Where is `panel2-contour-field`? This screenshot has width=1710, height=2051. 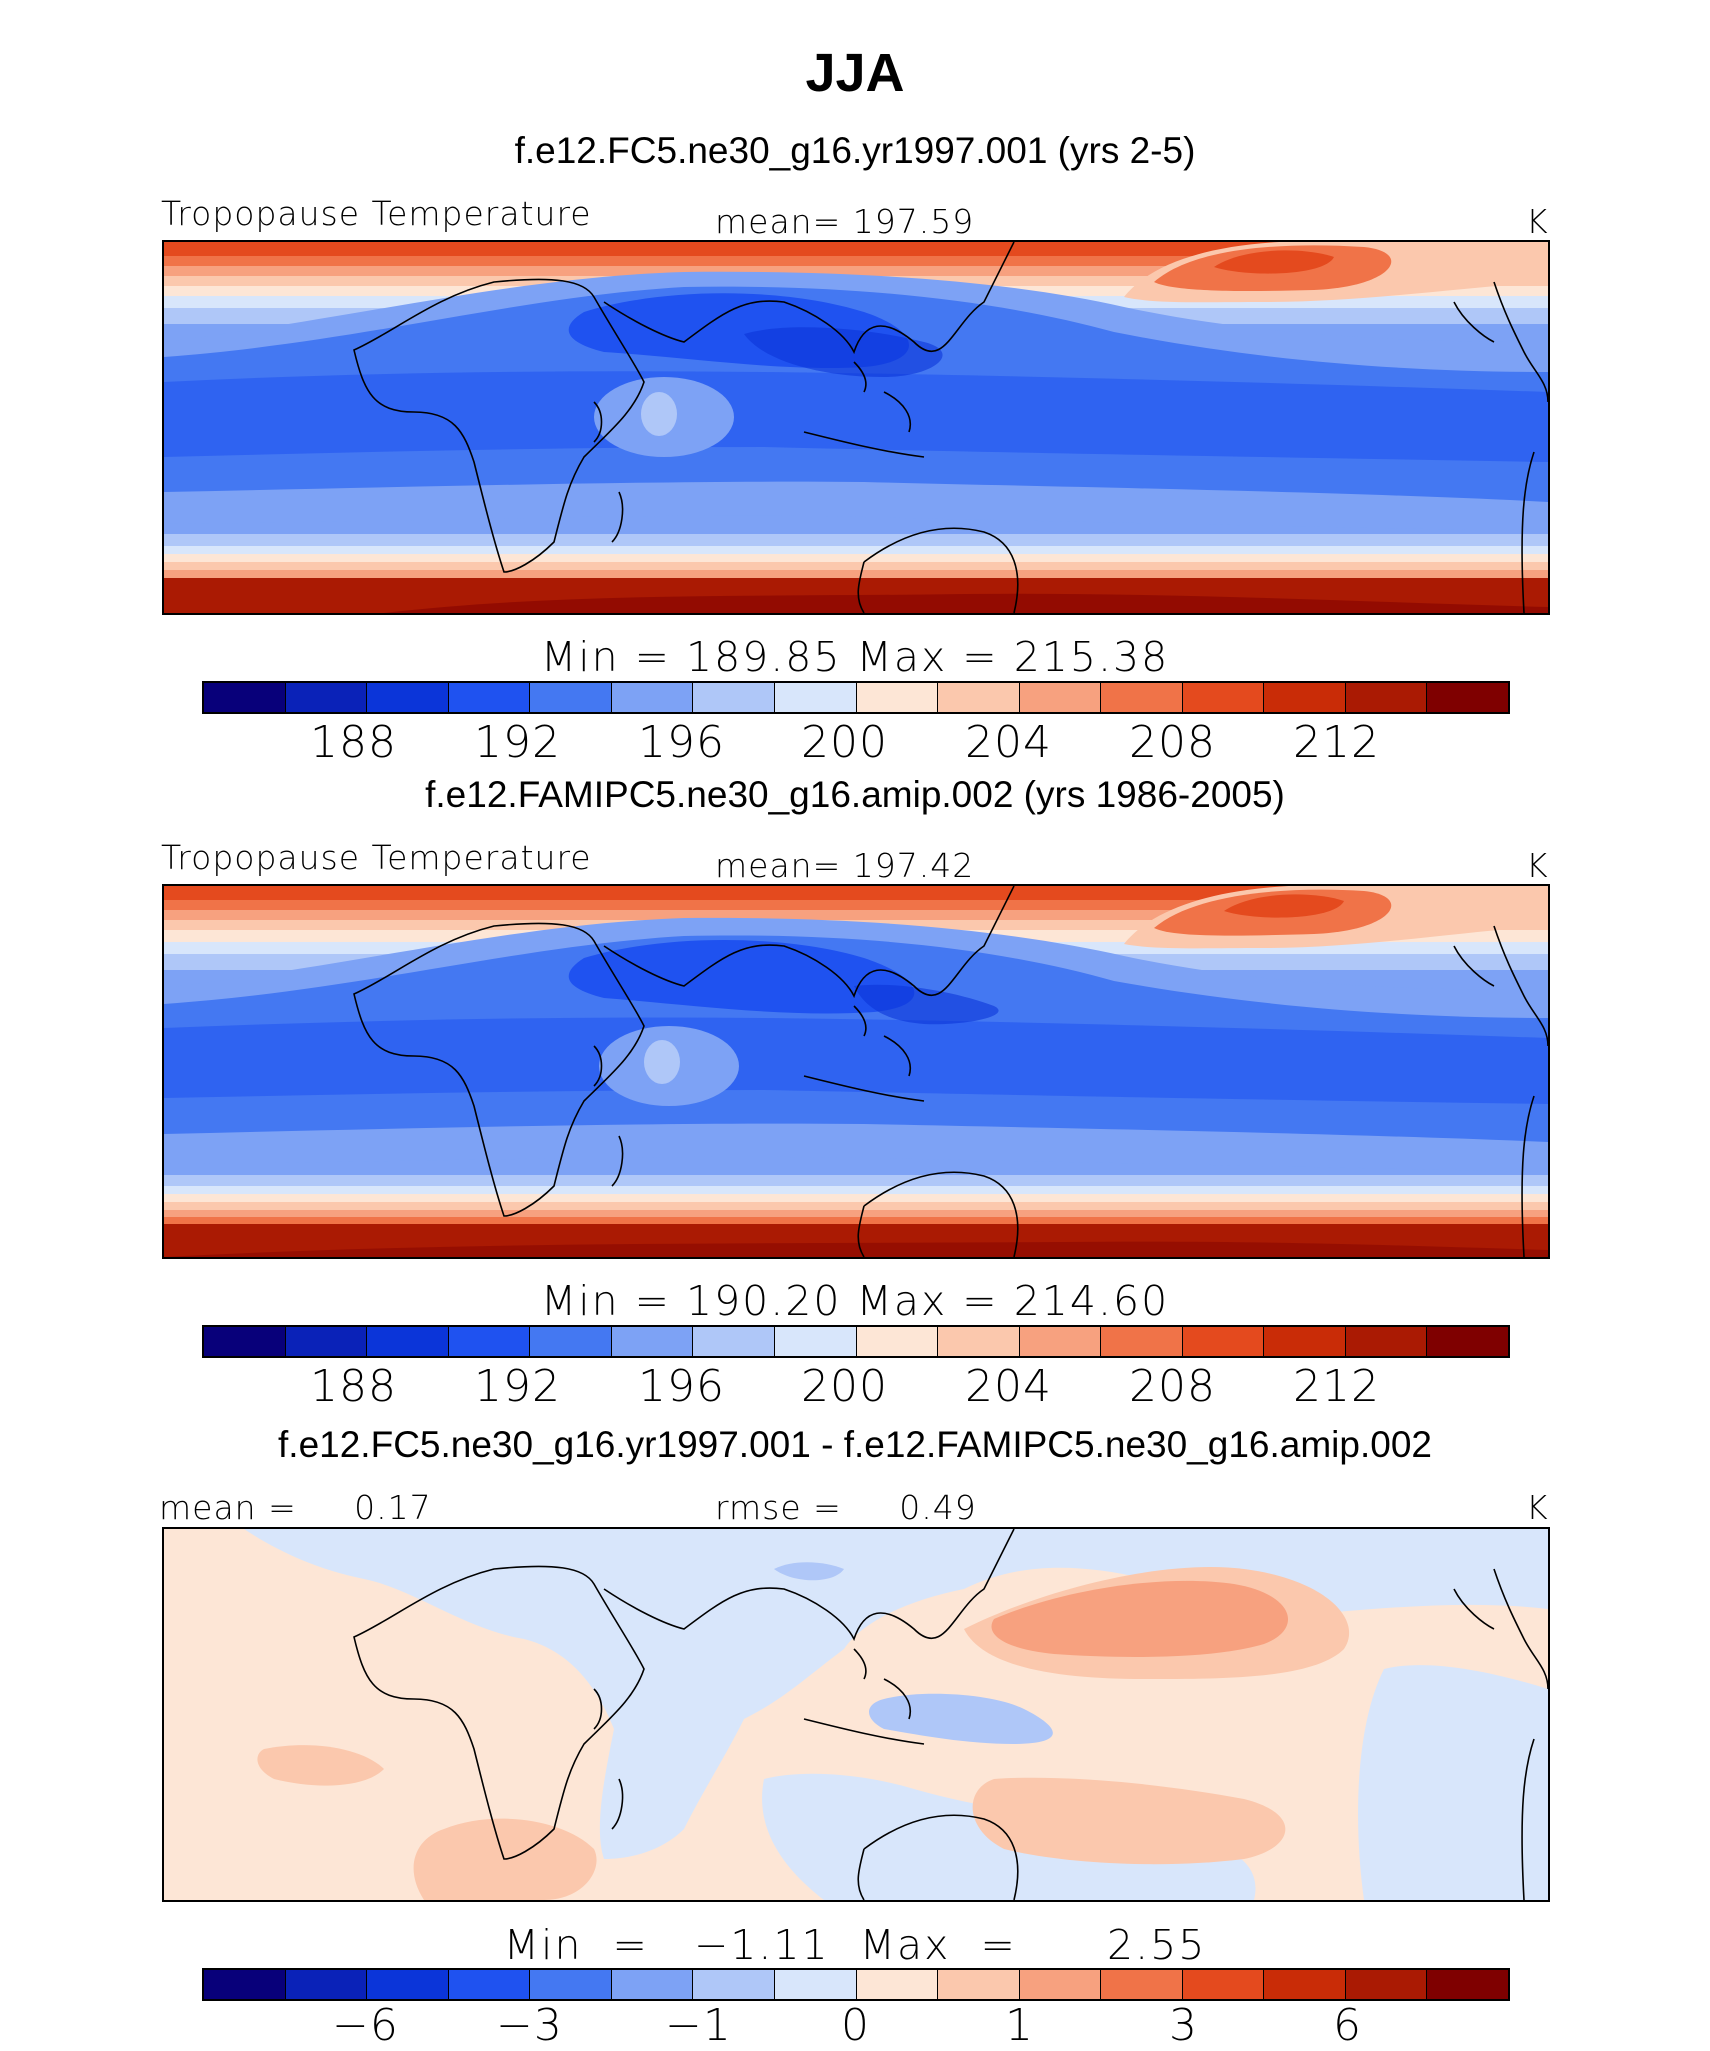 panel2-contour-field is located at coordinates (856, 1071).